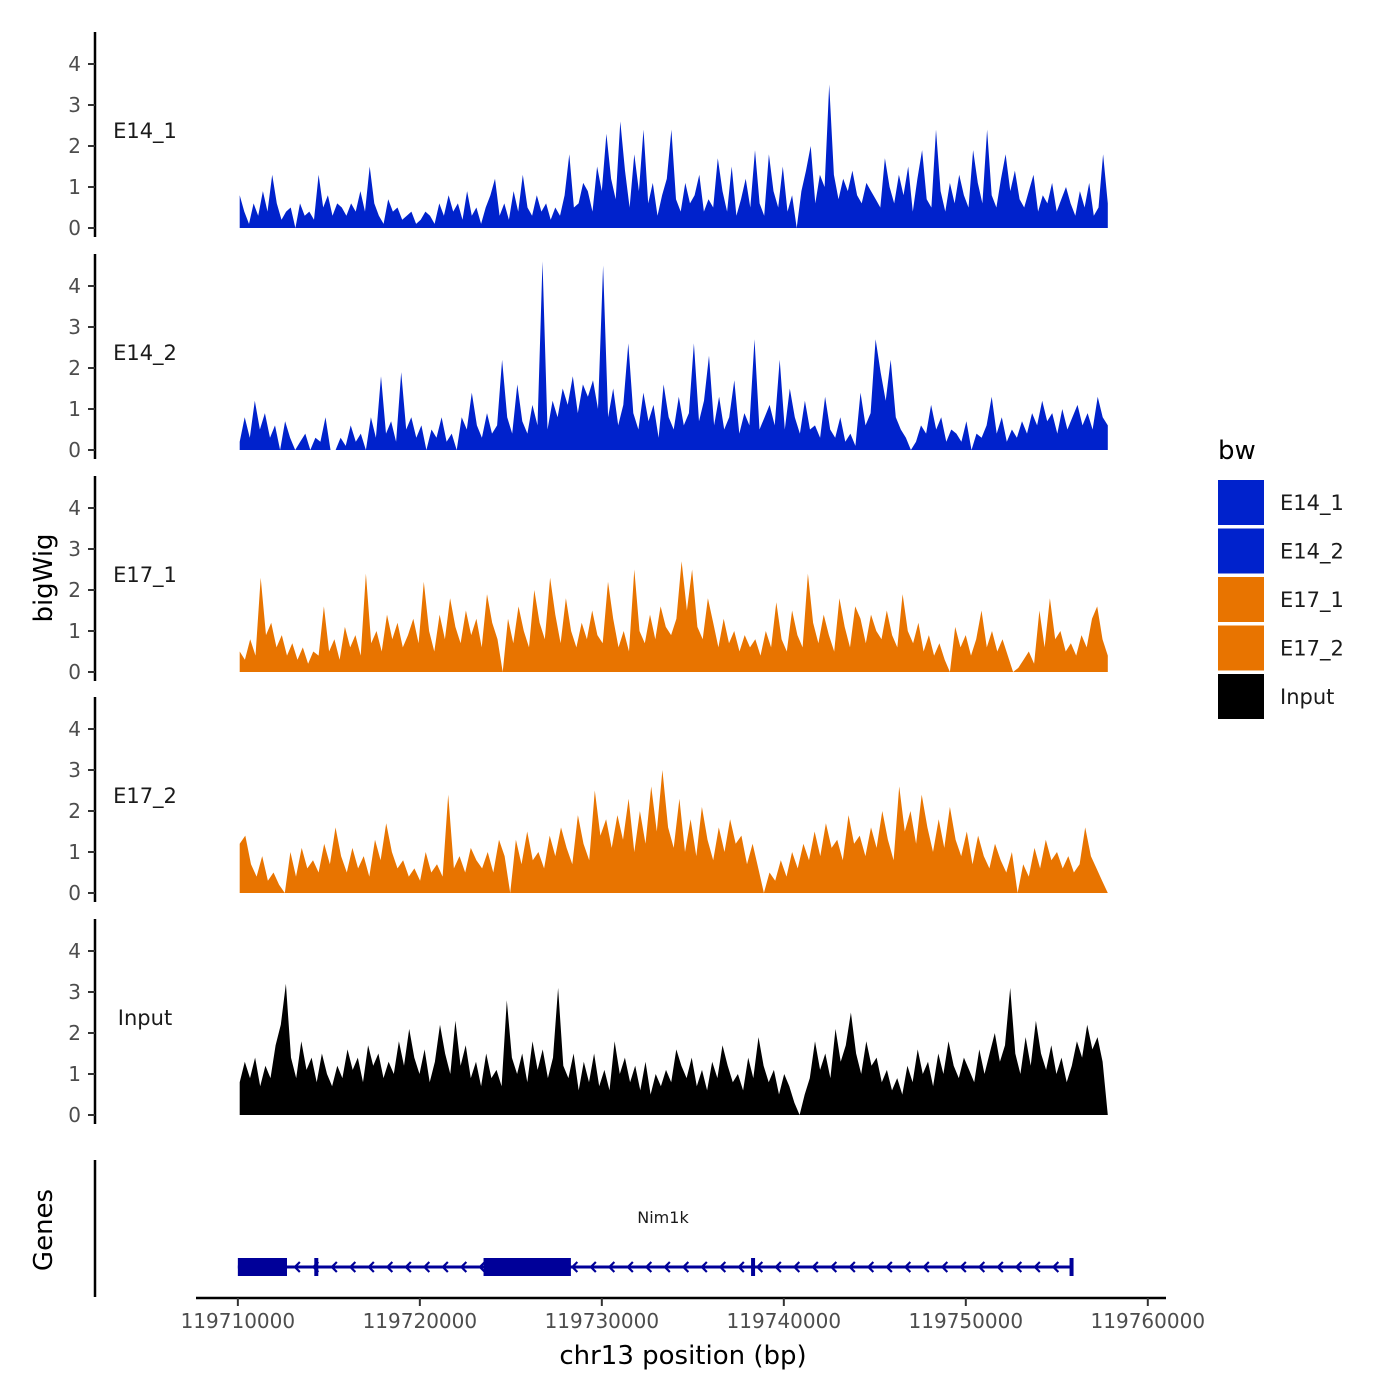 The width and height of the screenshot is (1400, 1400). What do you see at coordinates (966, 1321) in the screenshot?
I see `x-tick-label: 119750000` at bounding box center [966, 1321].